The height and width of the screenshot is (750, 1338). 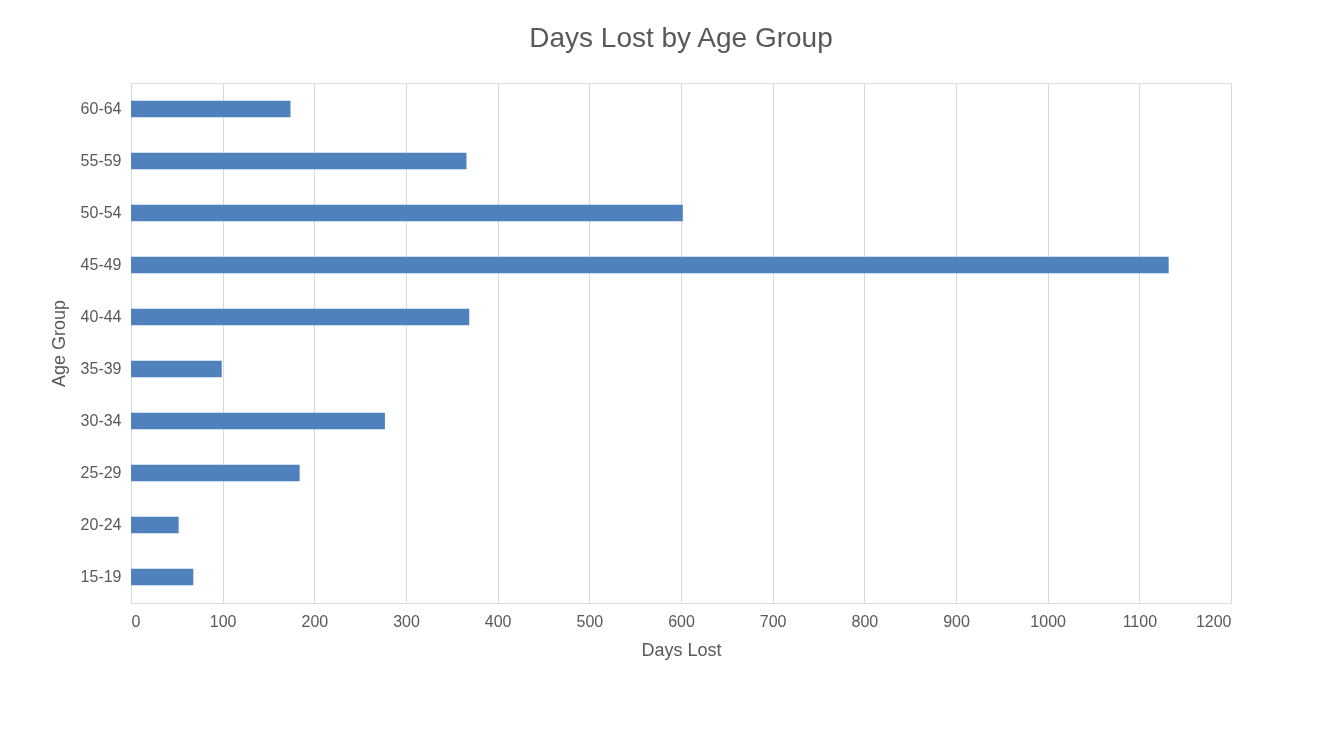 What do you see at coordinates (681, 649) in the screenshot?
I see `x-axis-title: Days Lost` at bounding box center [681, 649].